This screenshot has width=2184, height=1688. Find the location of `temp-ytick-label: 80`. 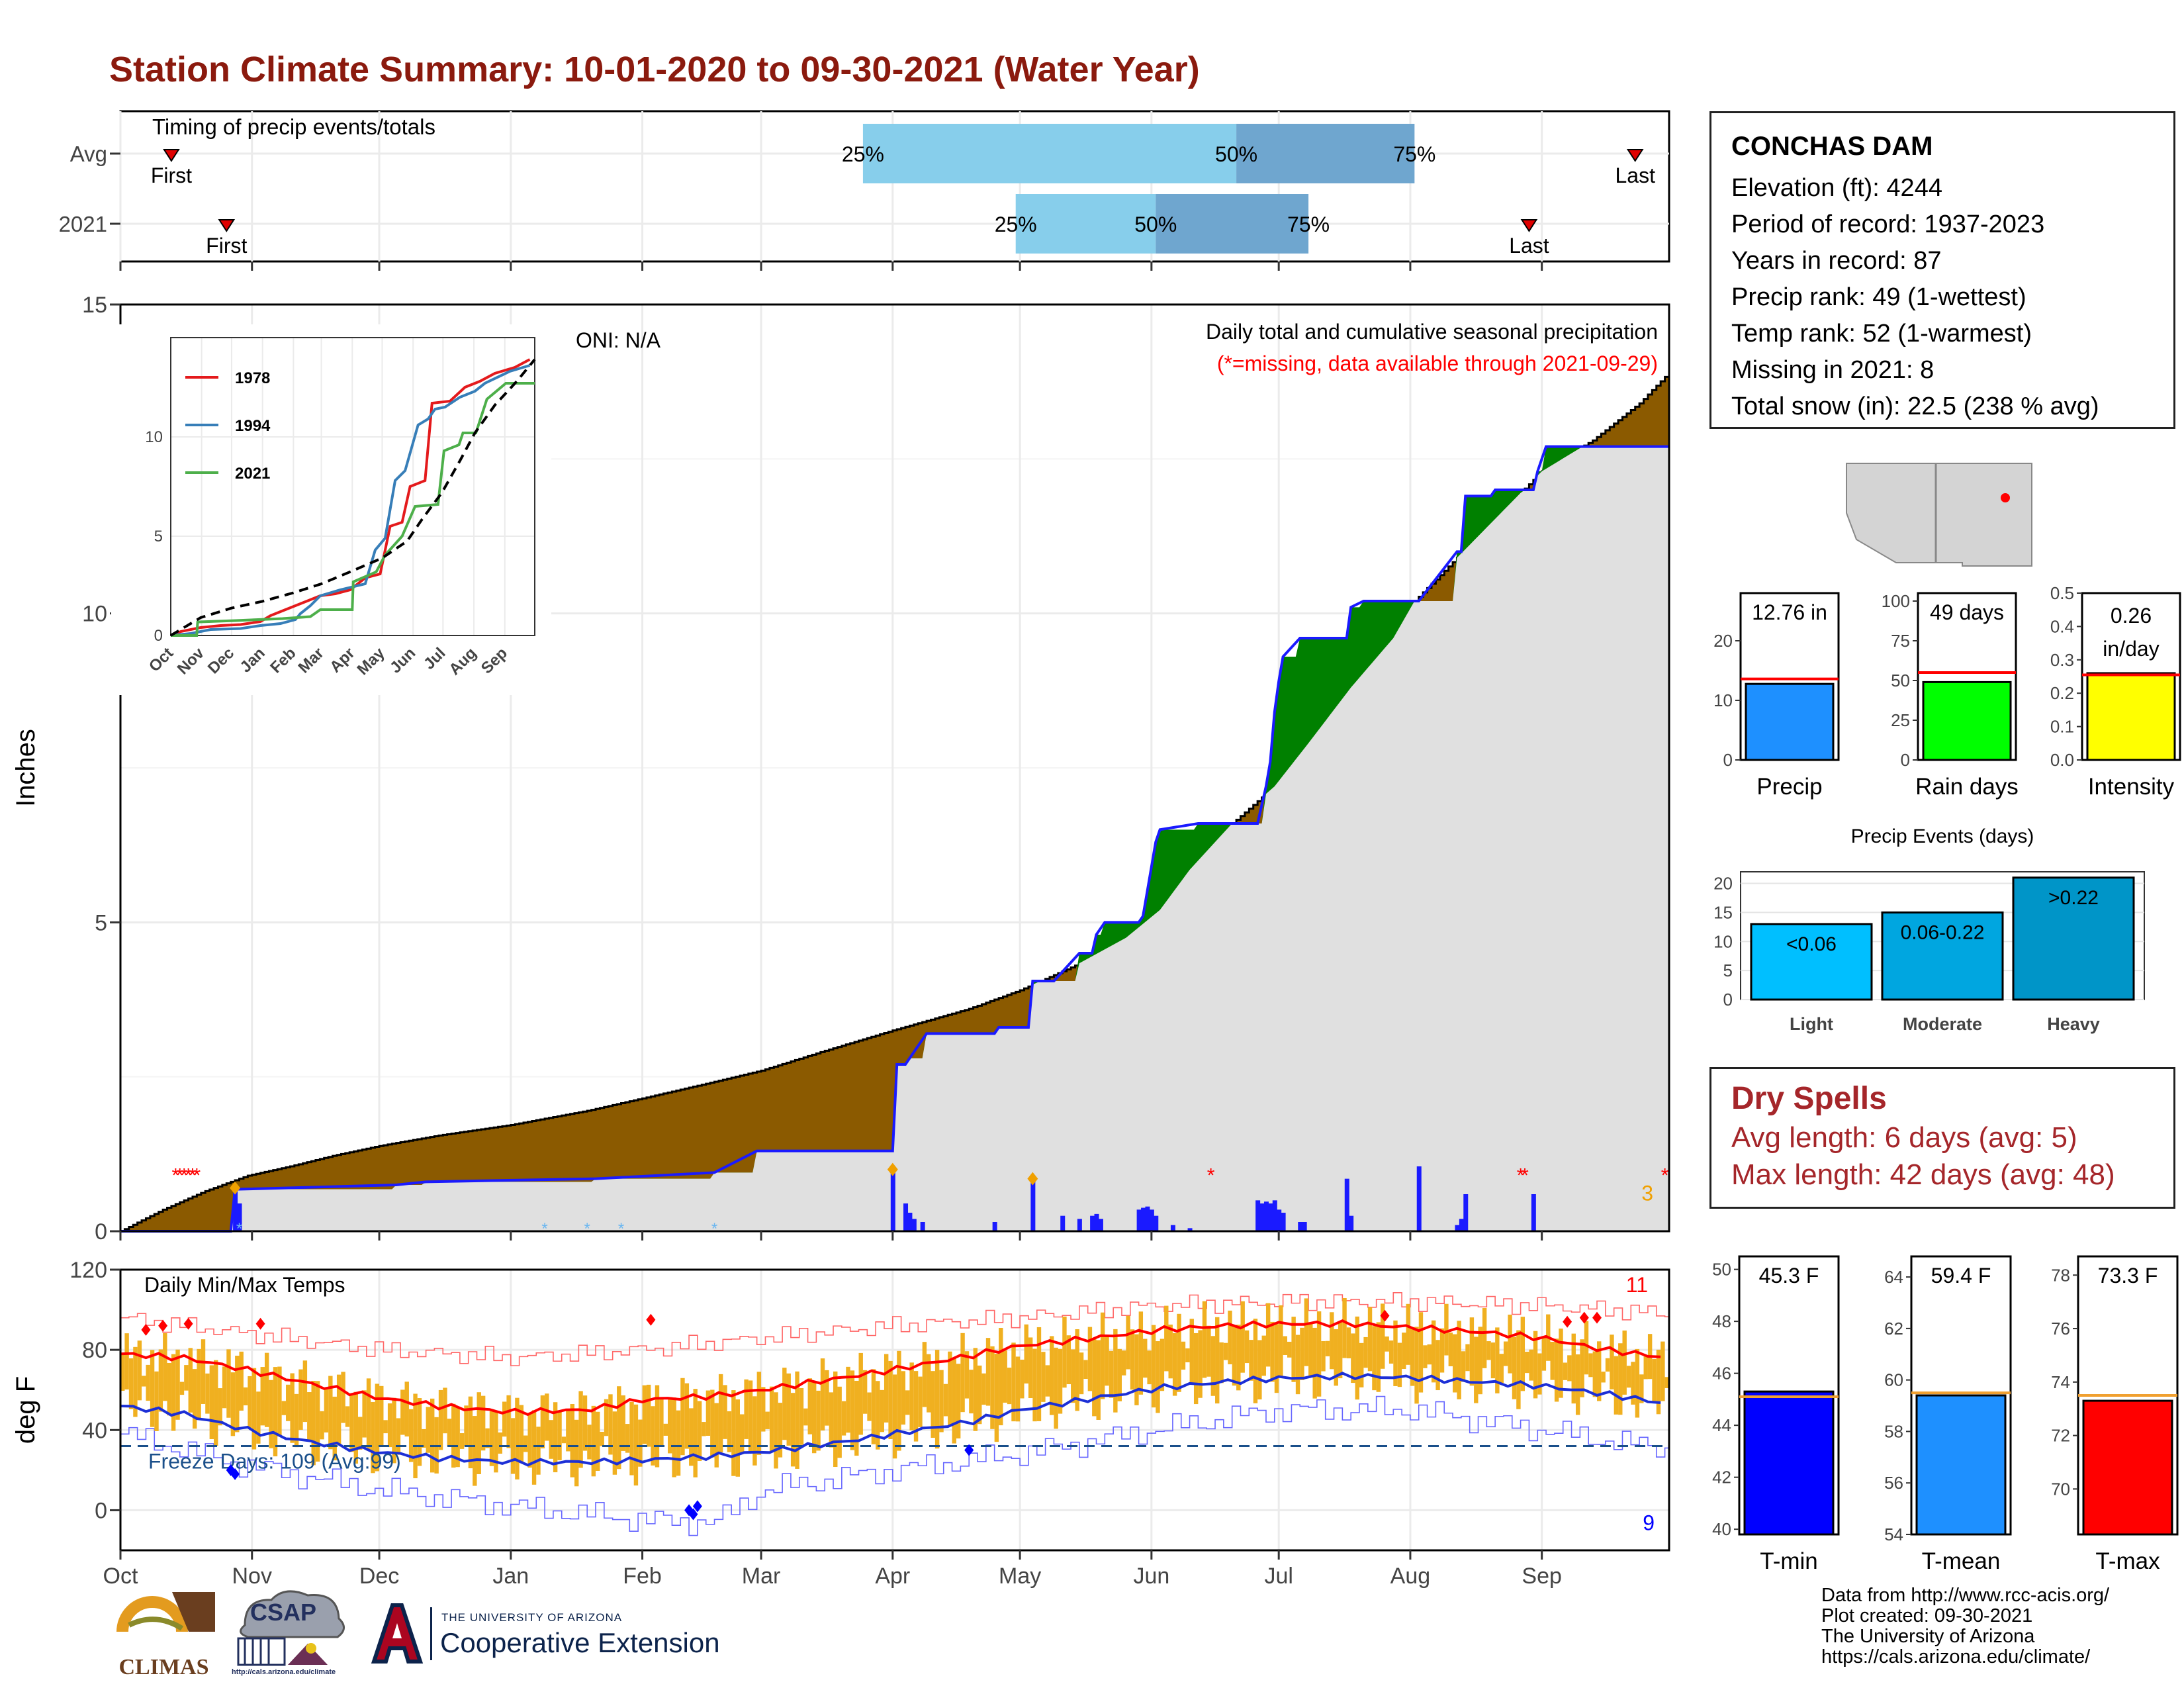

temp-ytick-label: 80 is located at coordinates (95, 1350).